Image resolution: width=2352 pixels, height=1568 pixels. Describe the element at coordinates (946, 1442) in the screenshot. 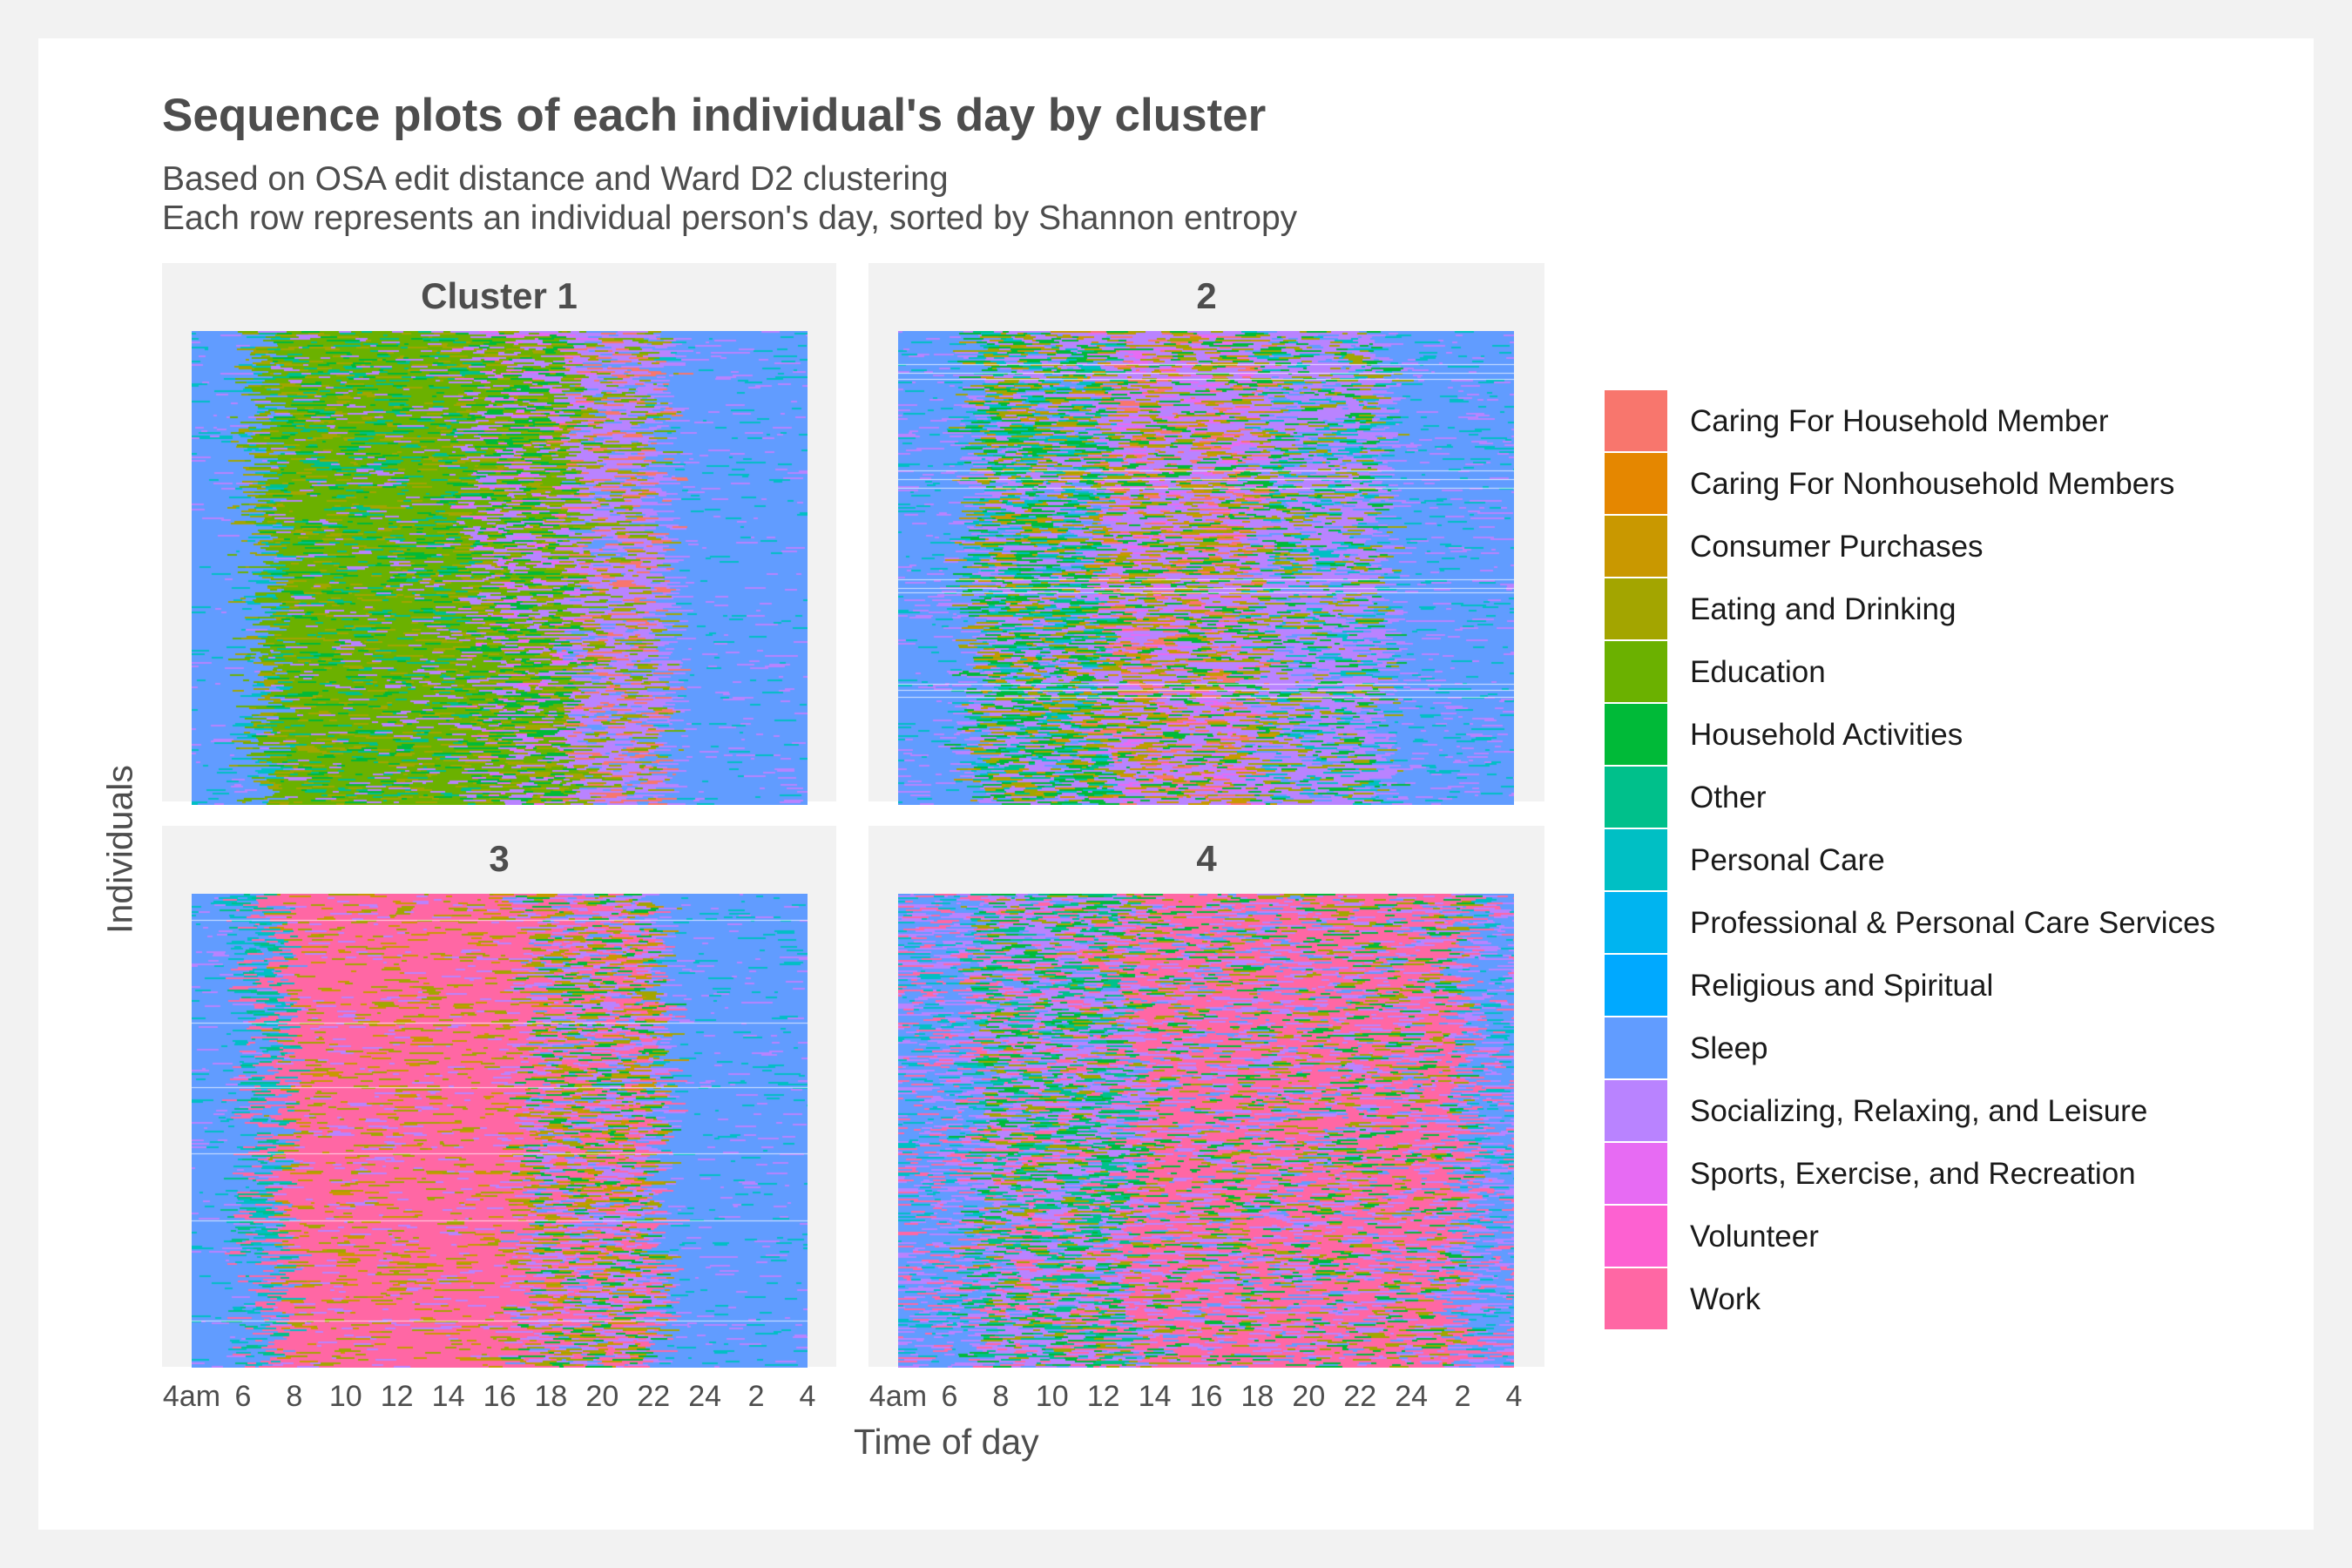

I see `x-axis-label: Time of day` at that location.